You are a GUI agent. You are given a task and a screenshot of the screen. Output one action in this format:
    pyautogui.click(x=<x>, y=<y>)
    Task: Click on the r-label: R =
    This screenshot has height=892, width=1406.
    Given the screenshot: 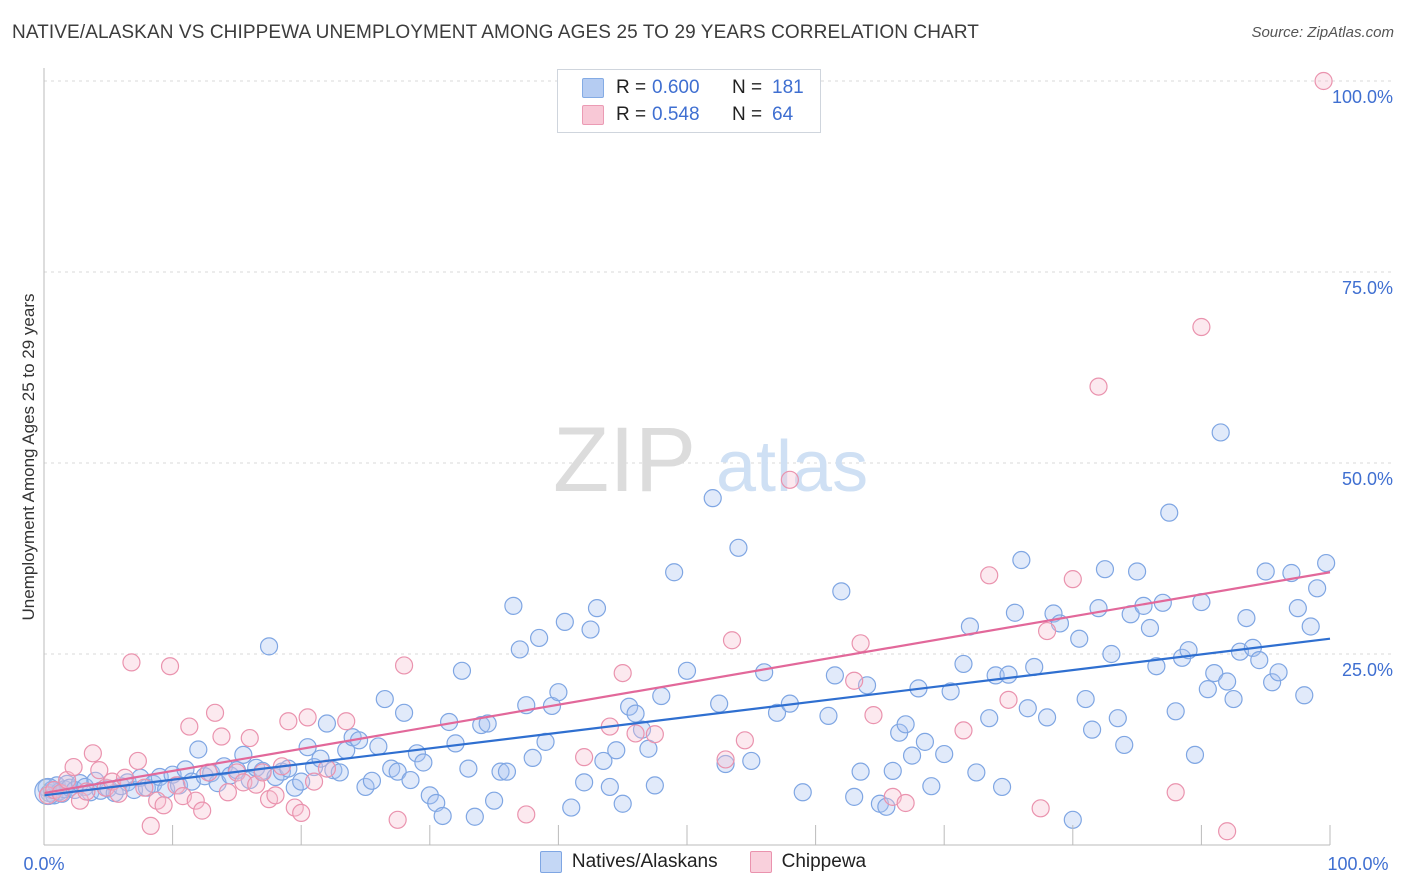 What is the action you would take?
    pyautogui.click(x=631, y=114)
    